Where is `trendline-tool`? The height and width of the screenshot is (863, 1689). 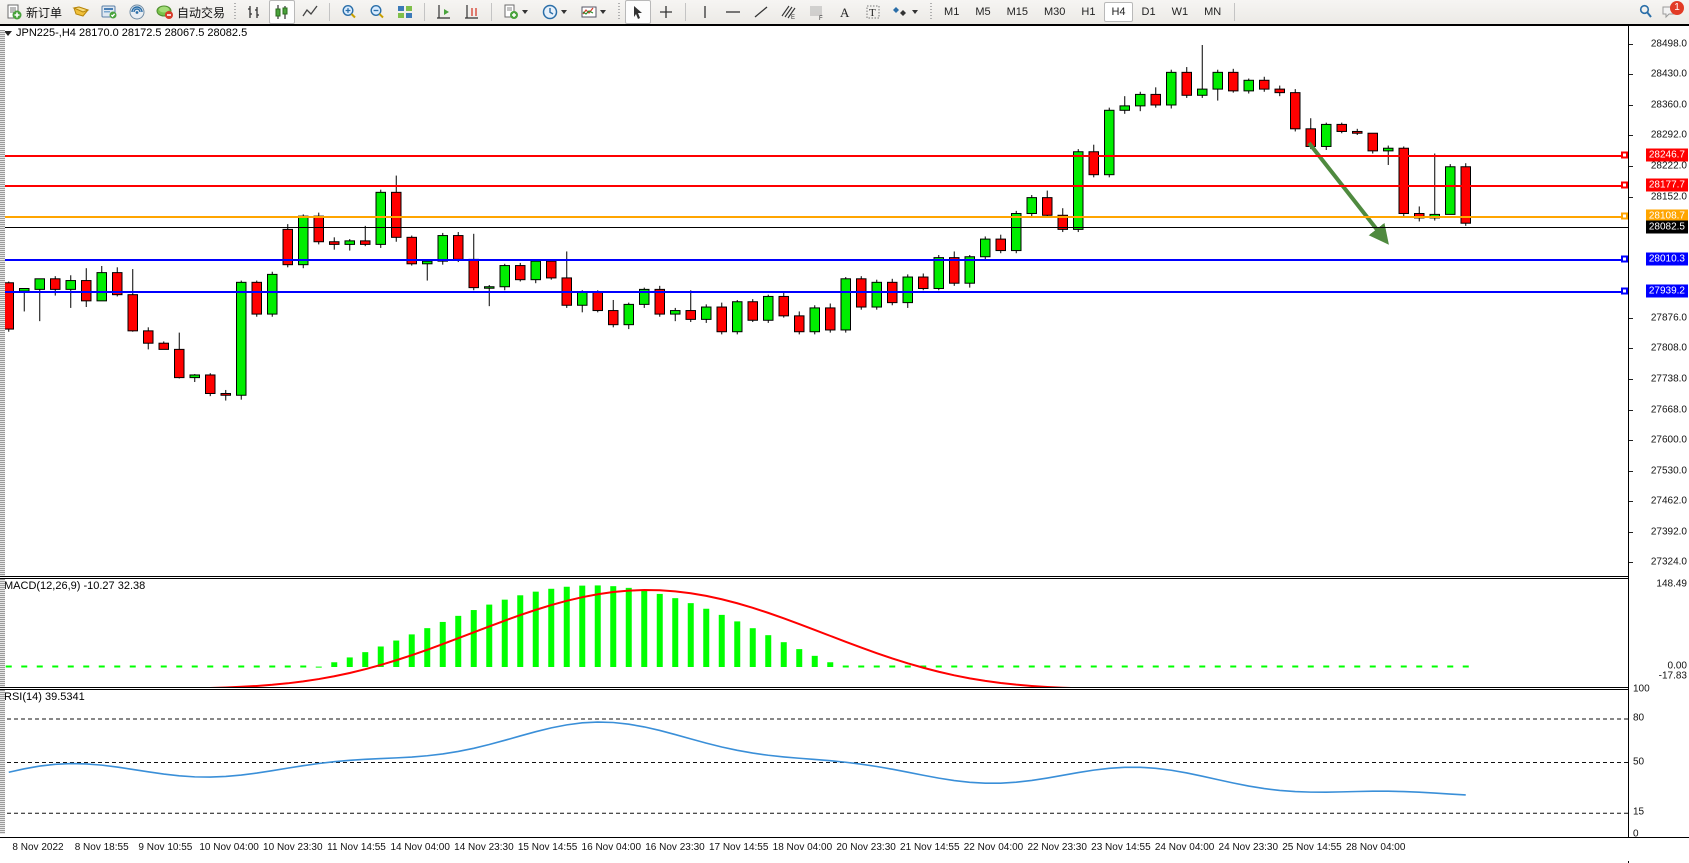
trendline-tool is located at coordinates (761, 12).